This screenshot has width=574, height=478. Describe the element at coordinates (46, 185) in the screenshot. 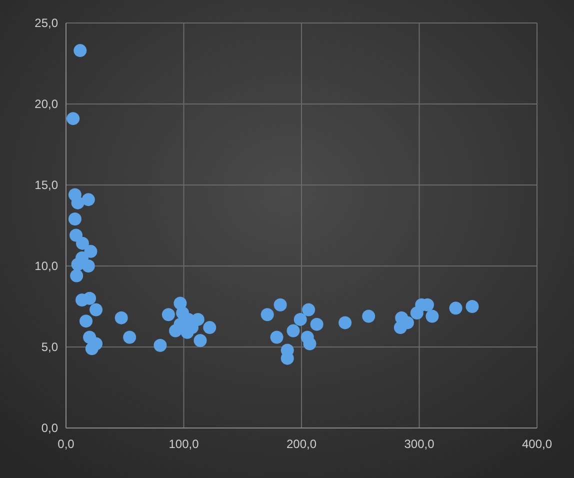

I see `y-tick-label: 15,0` at that location.